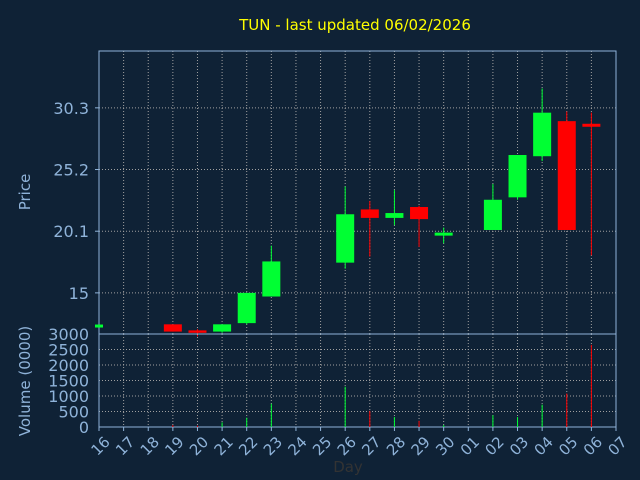 This screenshot has height=480, width=640. Describe the element at coordinates (273, 446) in the screenshot. I see `x-tick-label: 23` at that location.